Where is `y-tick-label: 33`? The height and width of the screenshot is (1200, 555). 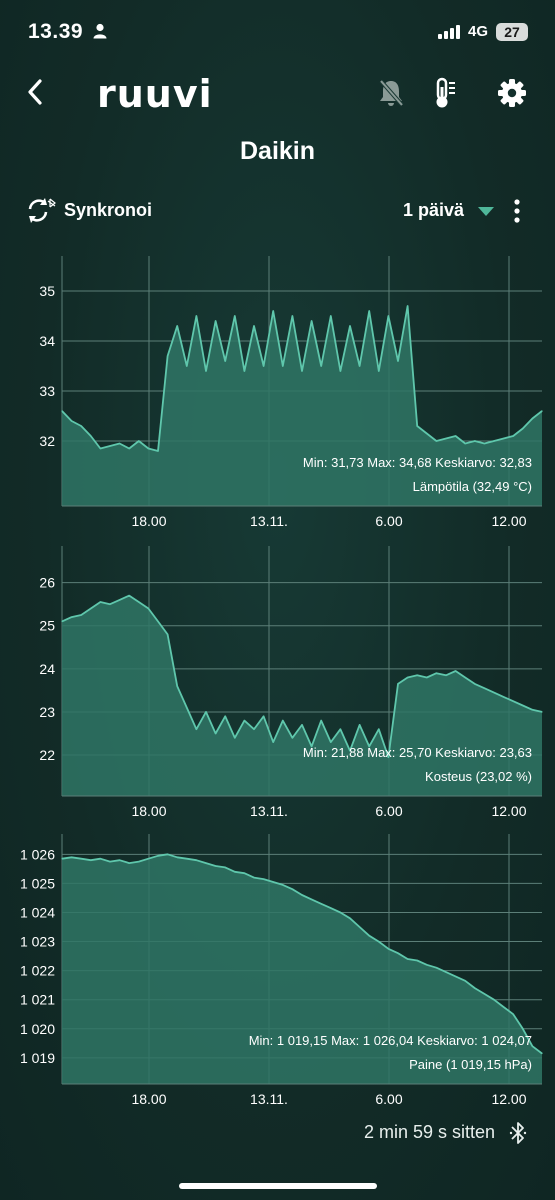
y-tick-label: 33 is located at coordinates (47, 391).